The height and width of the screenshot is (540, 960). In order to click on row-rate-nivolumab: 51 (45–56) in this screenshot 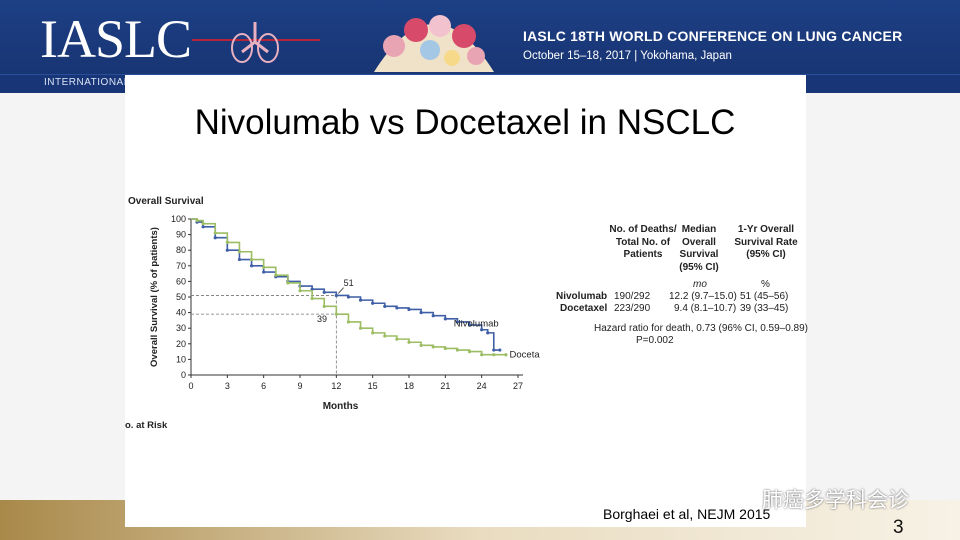, I will do `click(764, 296)`.